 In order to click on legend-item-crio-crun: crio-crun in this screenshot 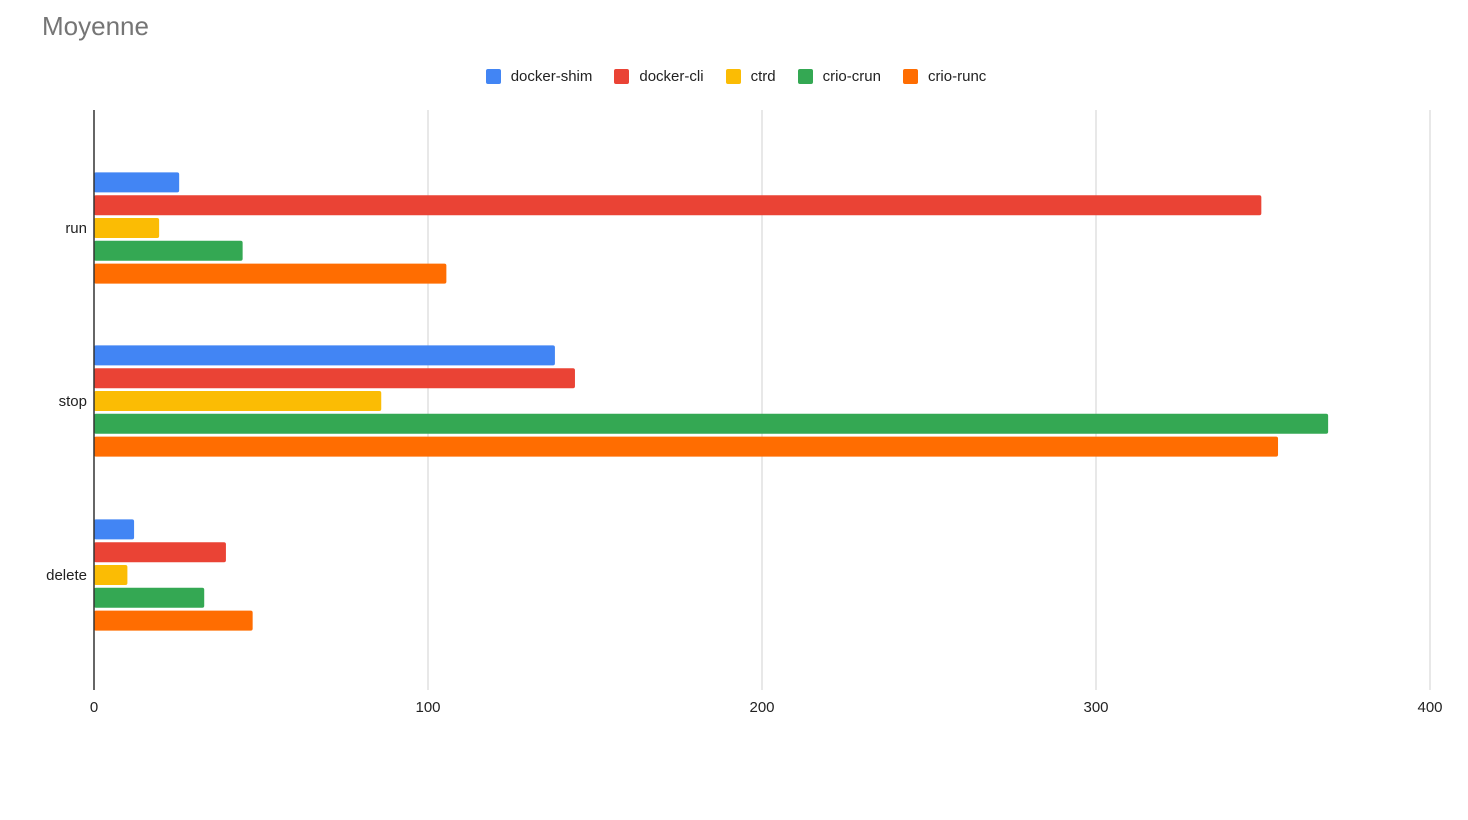, I will do `click(839, 76)`.